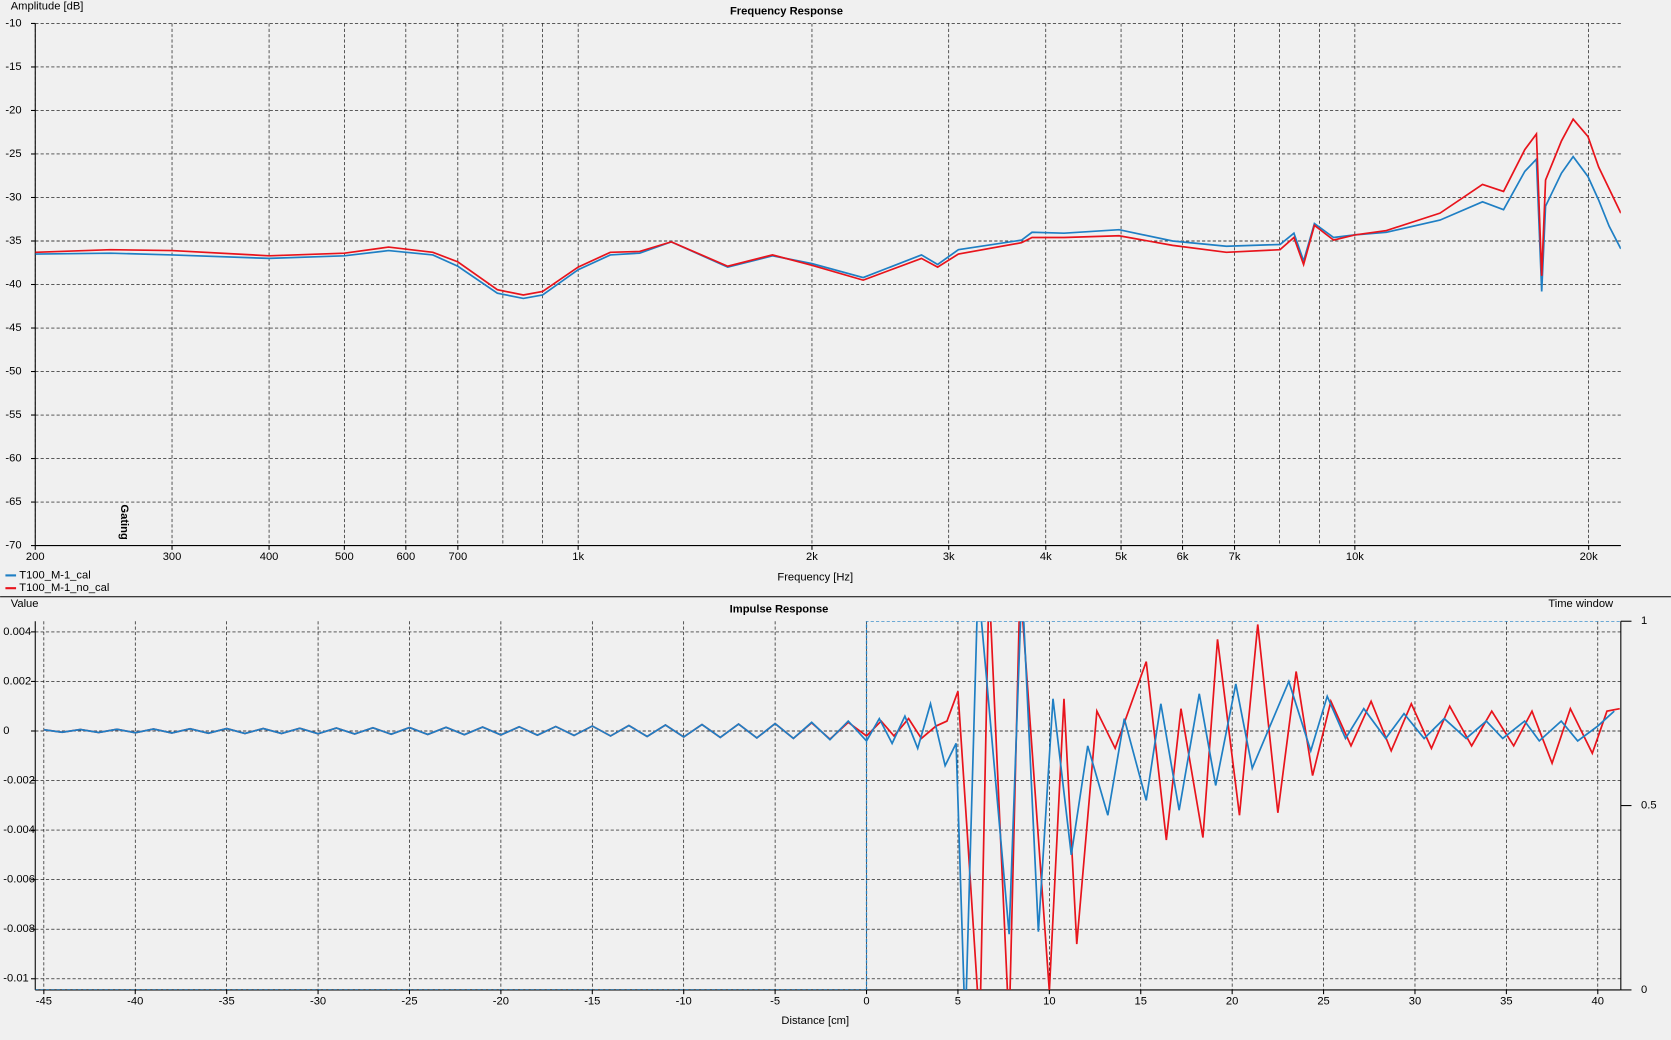 Image resolution: width=1671 pixels, height=1040 pixels. Describe the element at coordinates (501, 1002) in the screenshot. I see `x-tick-label: -20` at that location.